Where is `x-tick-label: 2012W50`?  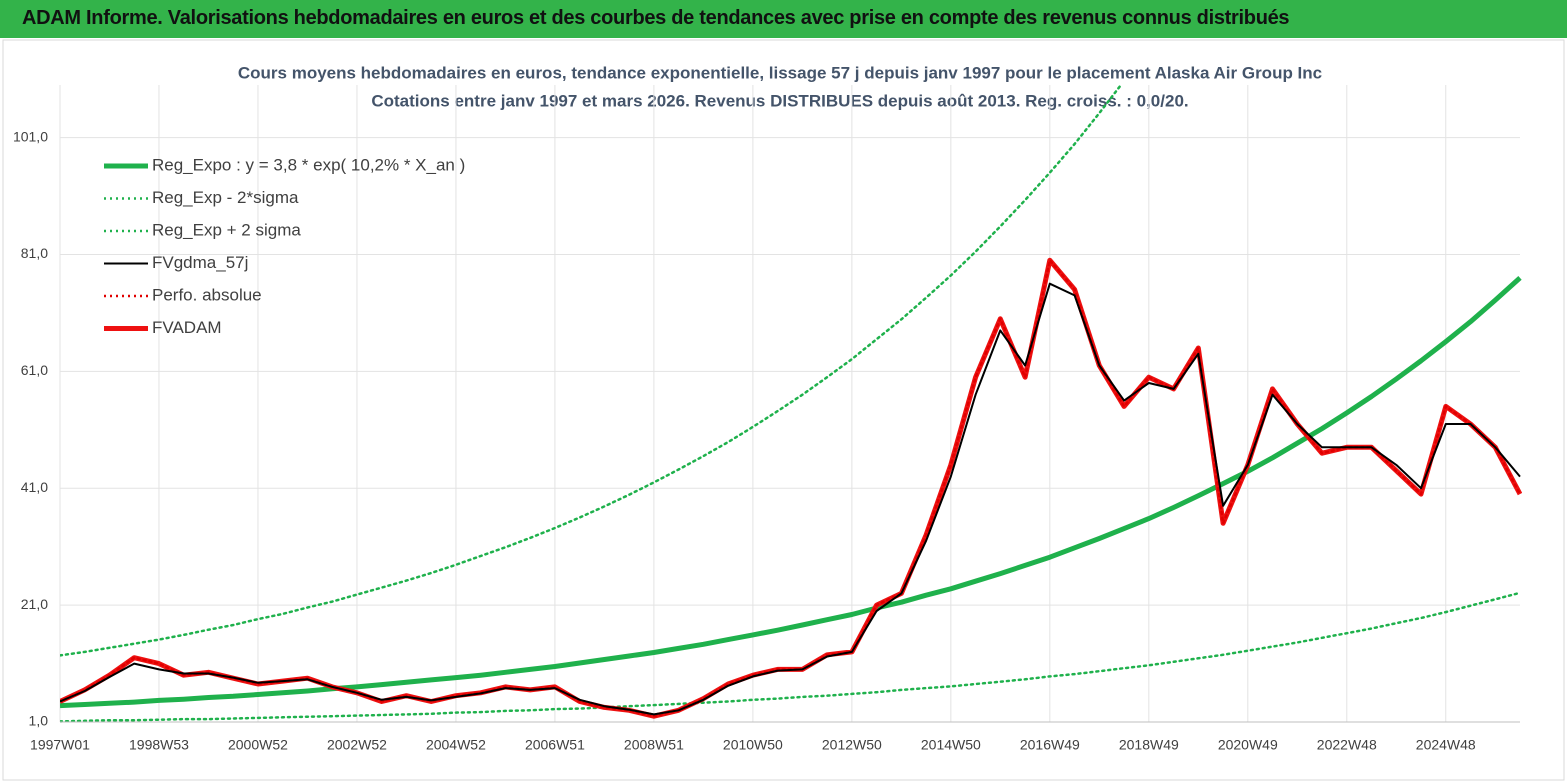
x-tick-label: 2012W50 is located at coordinates (852, 745).